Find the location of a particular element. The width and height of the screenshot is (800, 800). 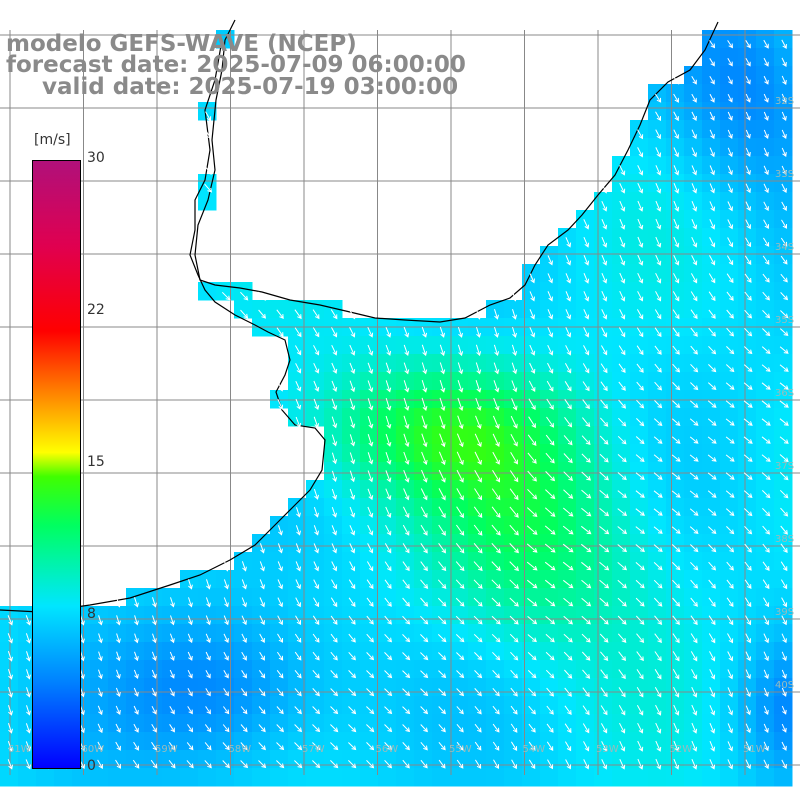

latitude-label: 36S is located at coordinates (784, 393).